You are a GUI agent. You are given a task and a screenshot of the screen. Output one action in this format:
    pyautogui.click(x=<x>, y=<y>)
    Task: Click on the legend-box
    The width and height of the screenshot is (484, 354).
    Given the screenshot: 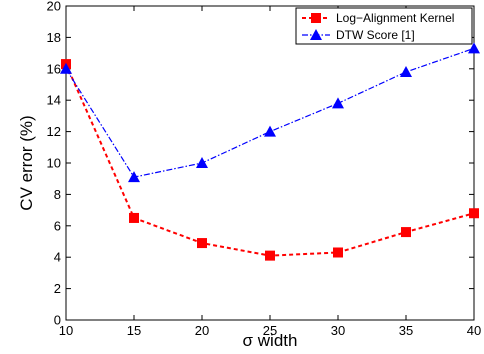 What is the action you would take?
    pyautogui.click(x=384, y=26)
    